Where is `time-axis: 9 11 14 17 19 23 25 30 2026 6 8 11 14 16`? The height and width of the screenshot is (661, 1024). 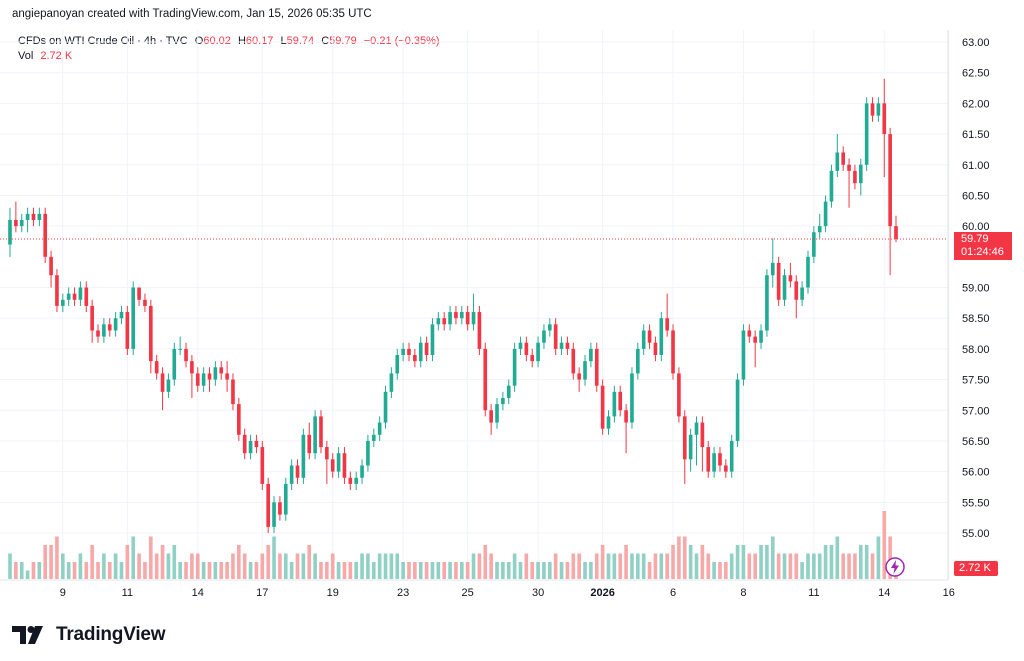
time-axis: 9 11 14 17 19 23 25 30 2026 6 8 11 14 16 is located at coordinates (507, 593).